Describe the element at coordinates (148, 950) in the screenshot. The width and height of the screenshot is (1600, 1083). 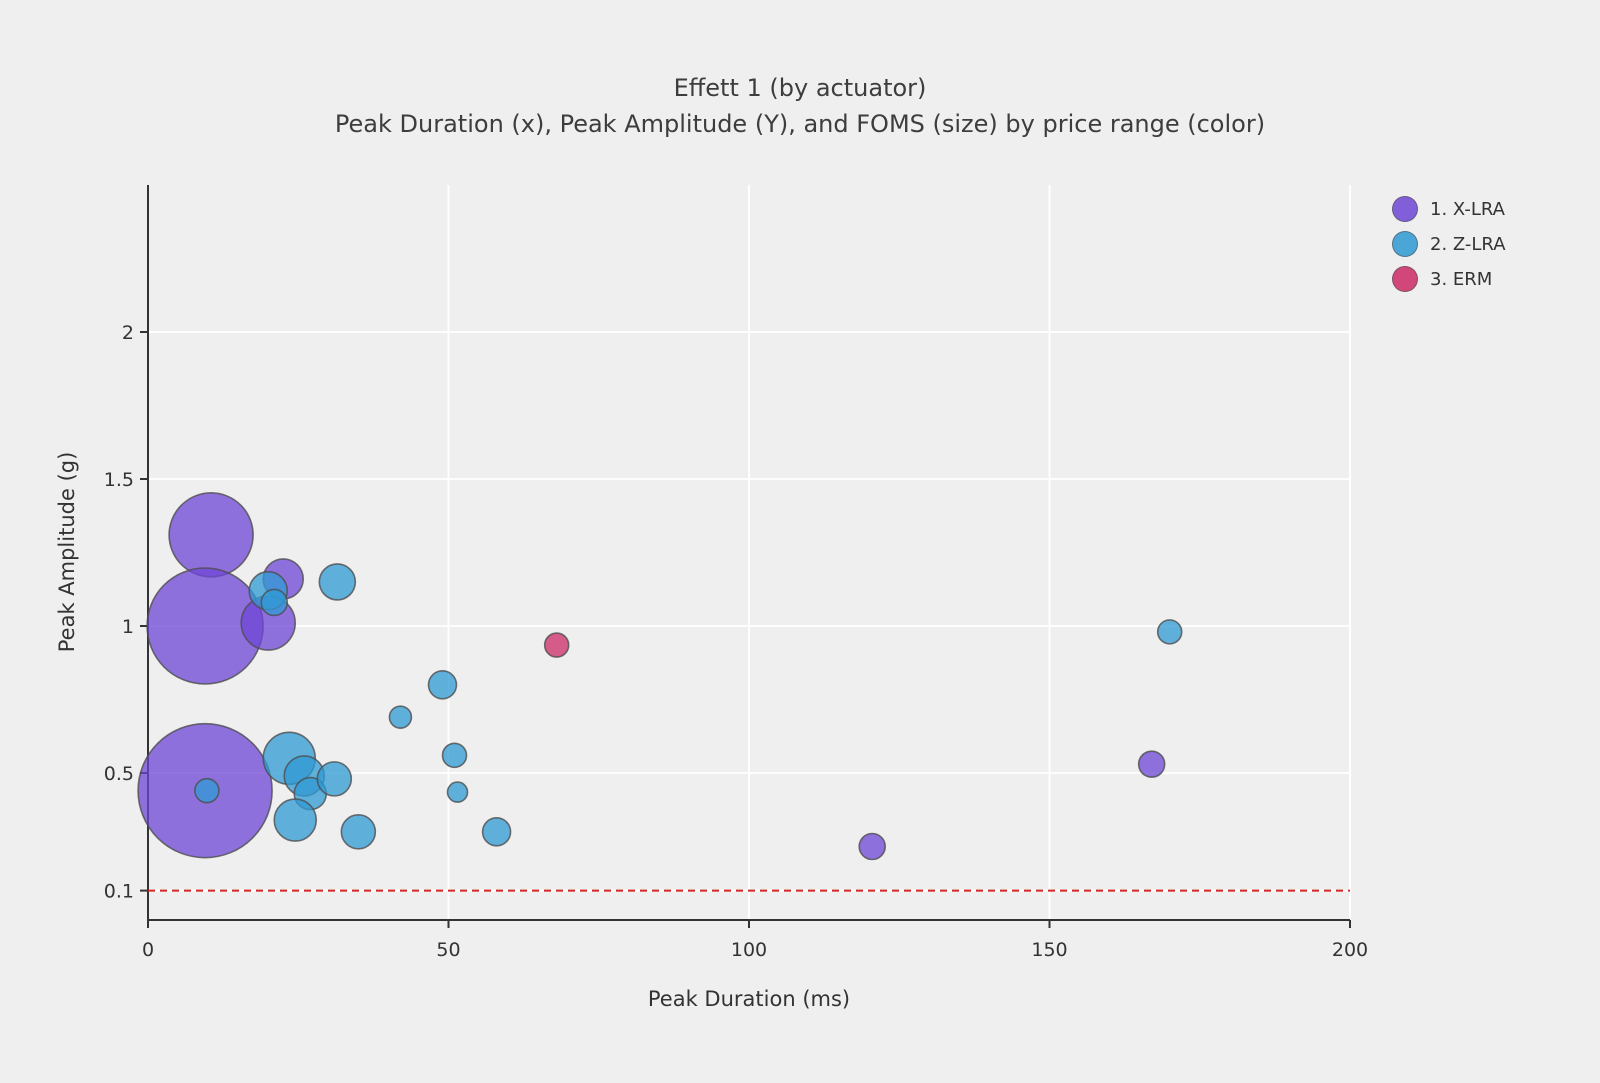
I see `x-tick-label: 0` at that location.